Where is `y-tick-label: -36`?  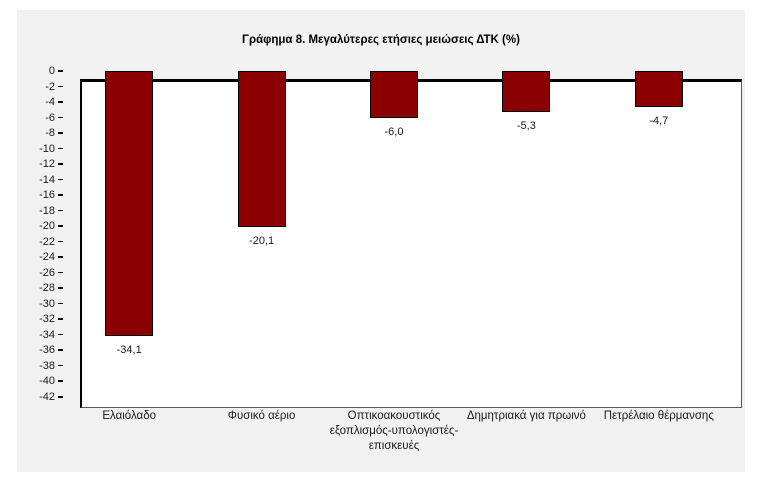 y-tick-label: -36 is located at coordinates (47, 350).